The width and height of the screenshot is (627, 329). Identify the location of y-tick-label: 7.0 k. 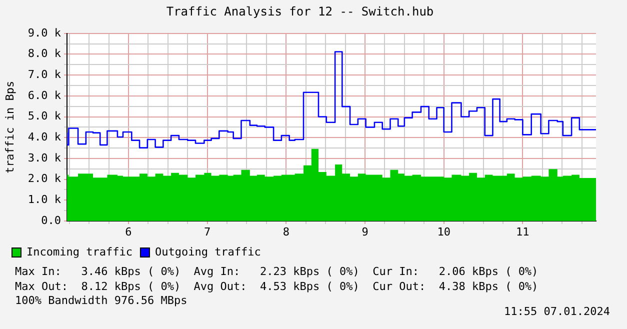
(45, 74).